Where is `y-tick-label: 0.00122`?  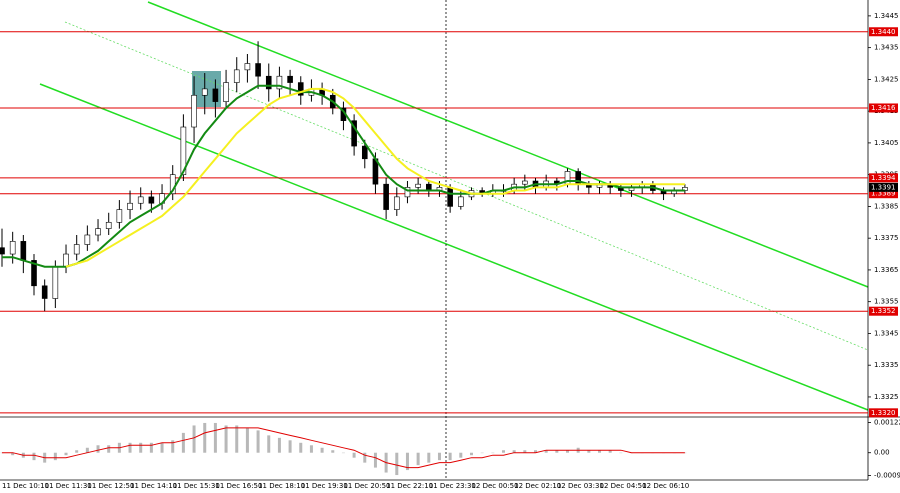 y-tick-label: 0.00122 is located at coordinates (887, 422).